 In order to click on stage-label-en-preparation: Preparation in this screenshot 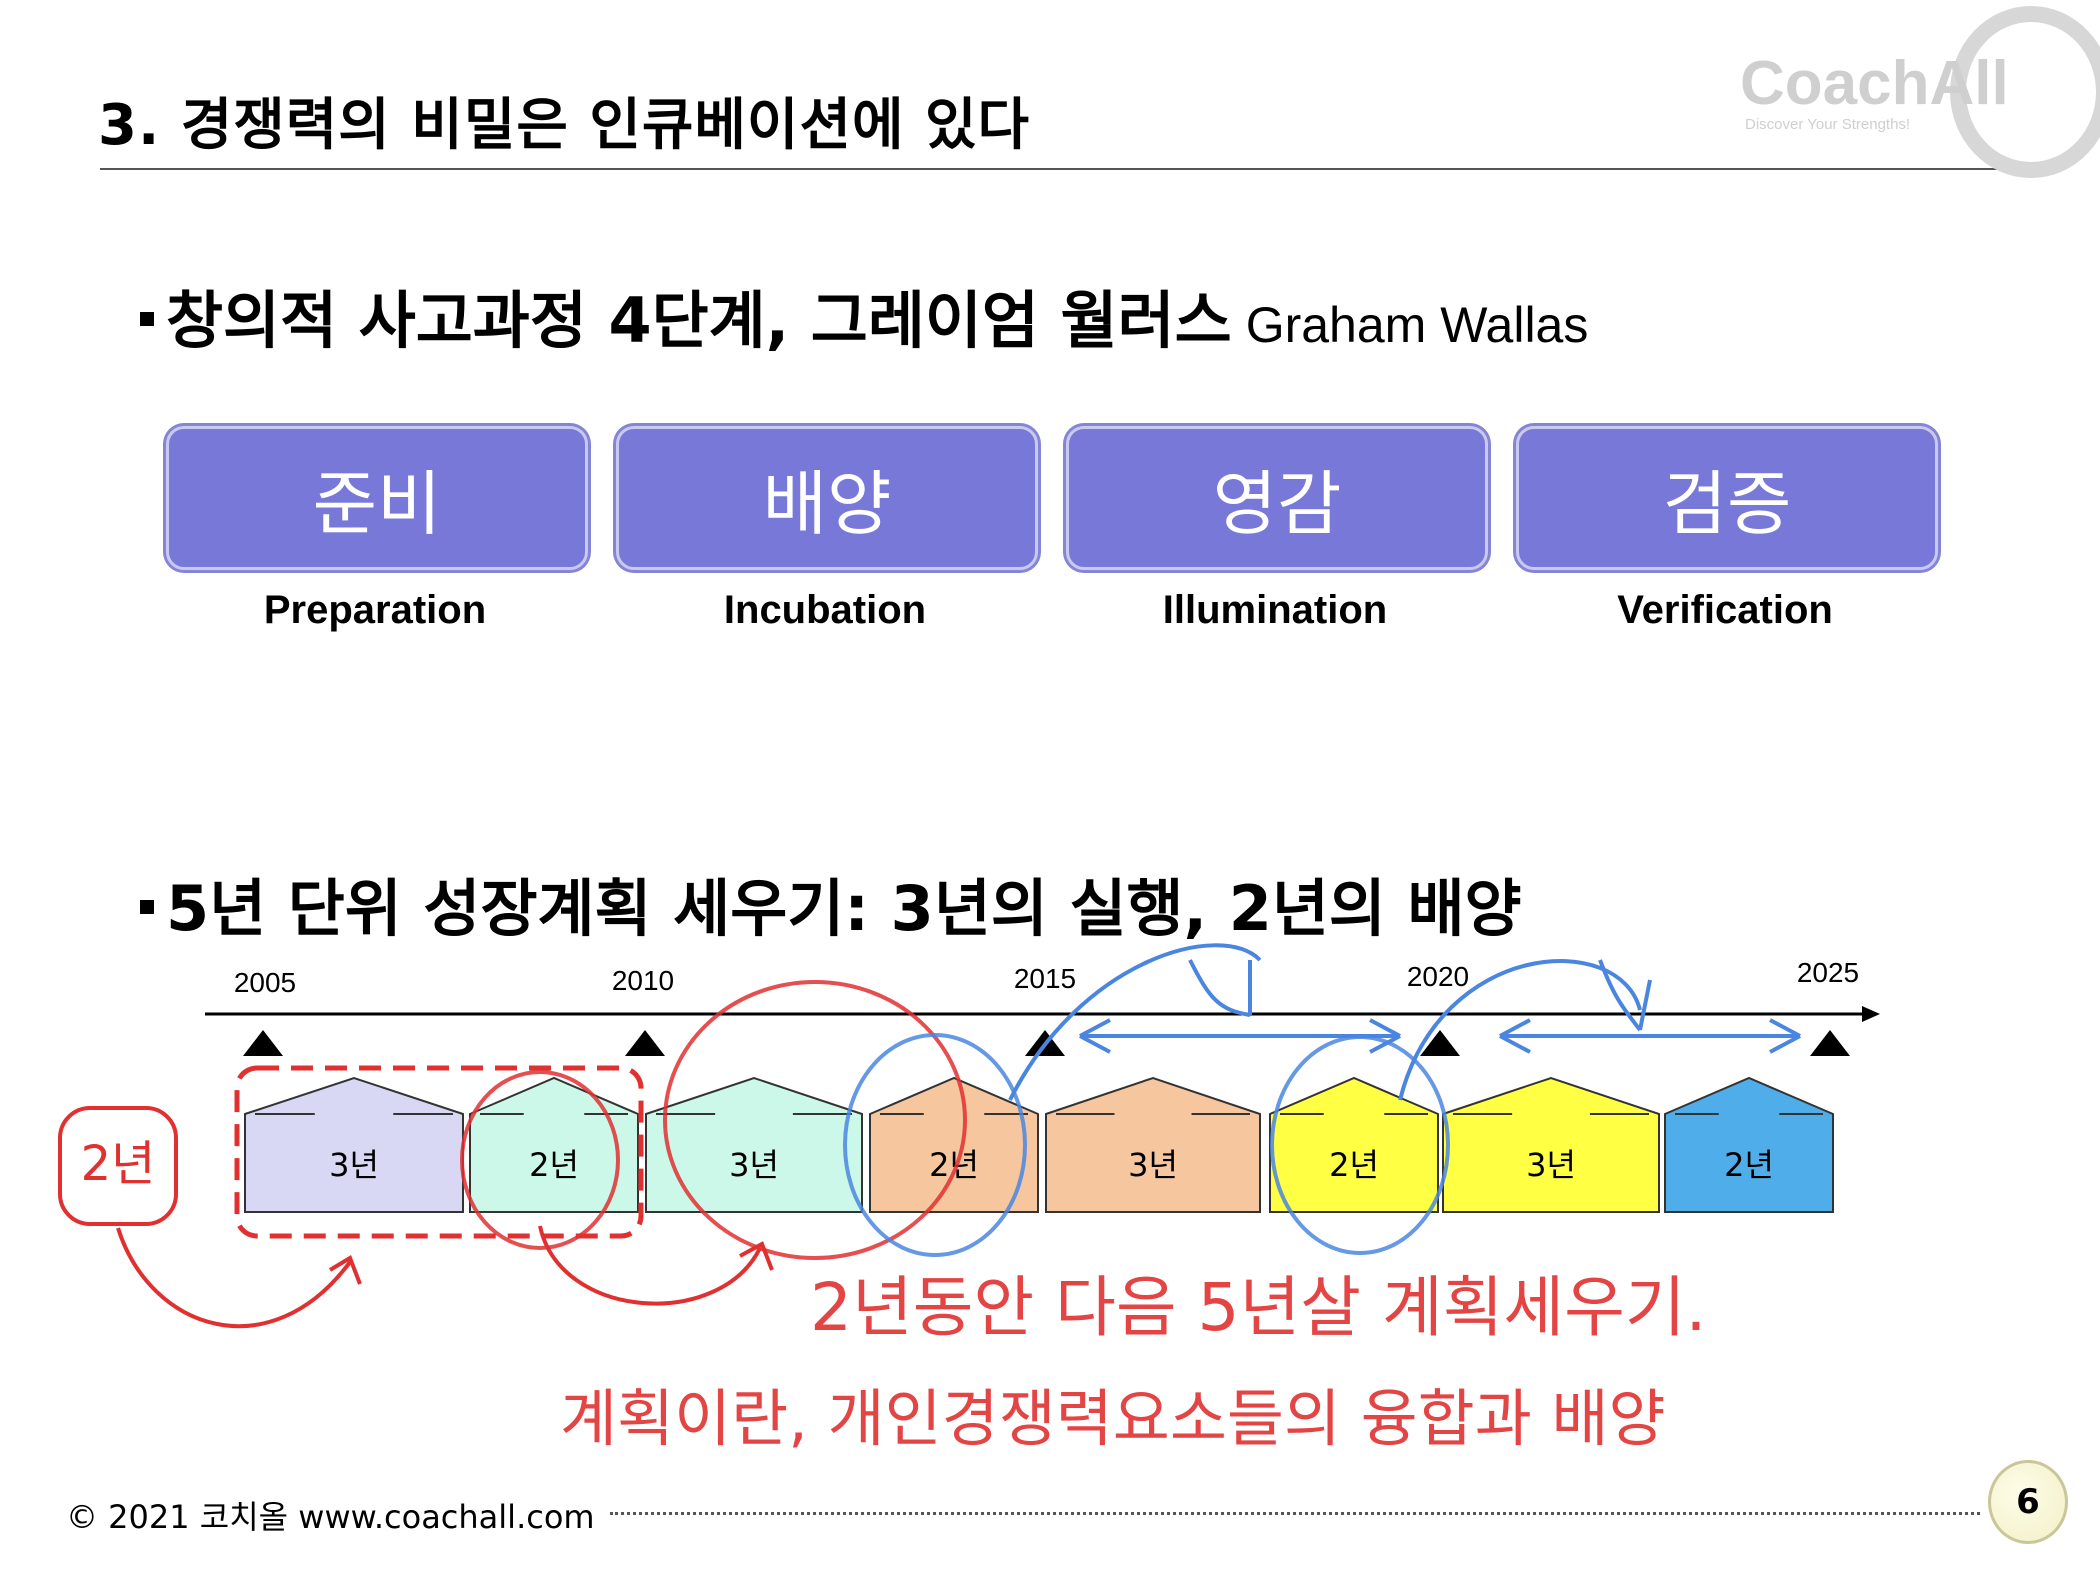, I will do `click(375, 610)`.